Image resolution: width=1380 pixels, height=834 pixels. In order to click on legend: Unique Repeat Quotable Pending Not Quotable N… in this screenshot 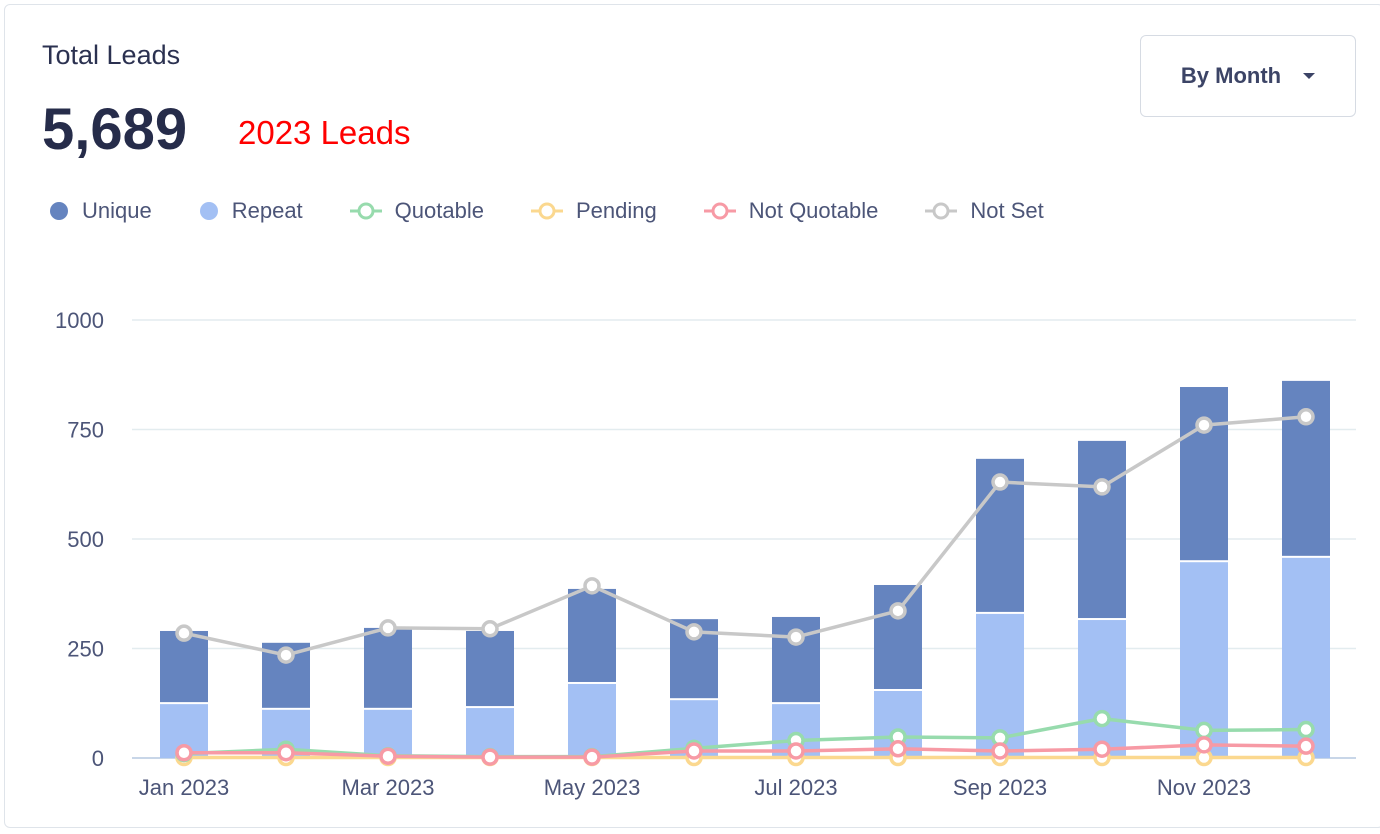, I will do `click(569, 211)`.